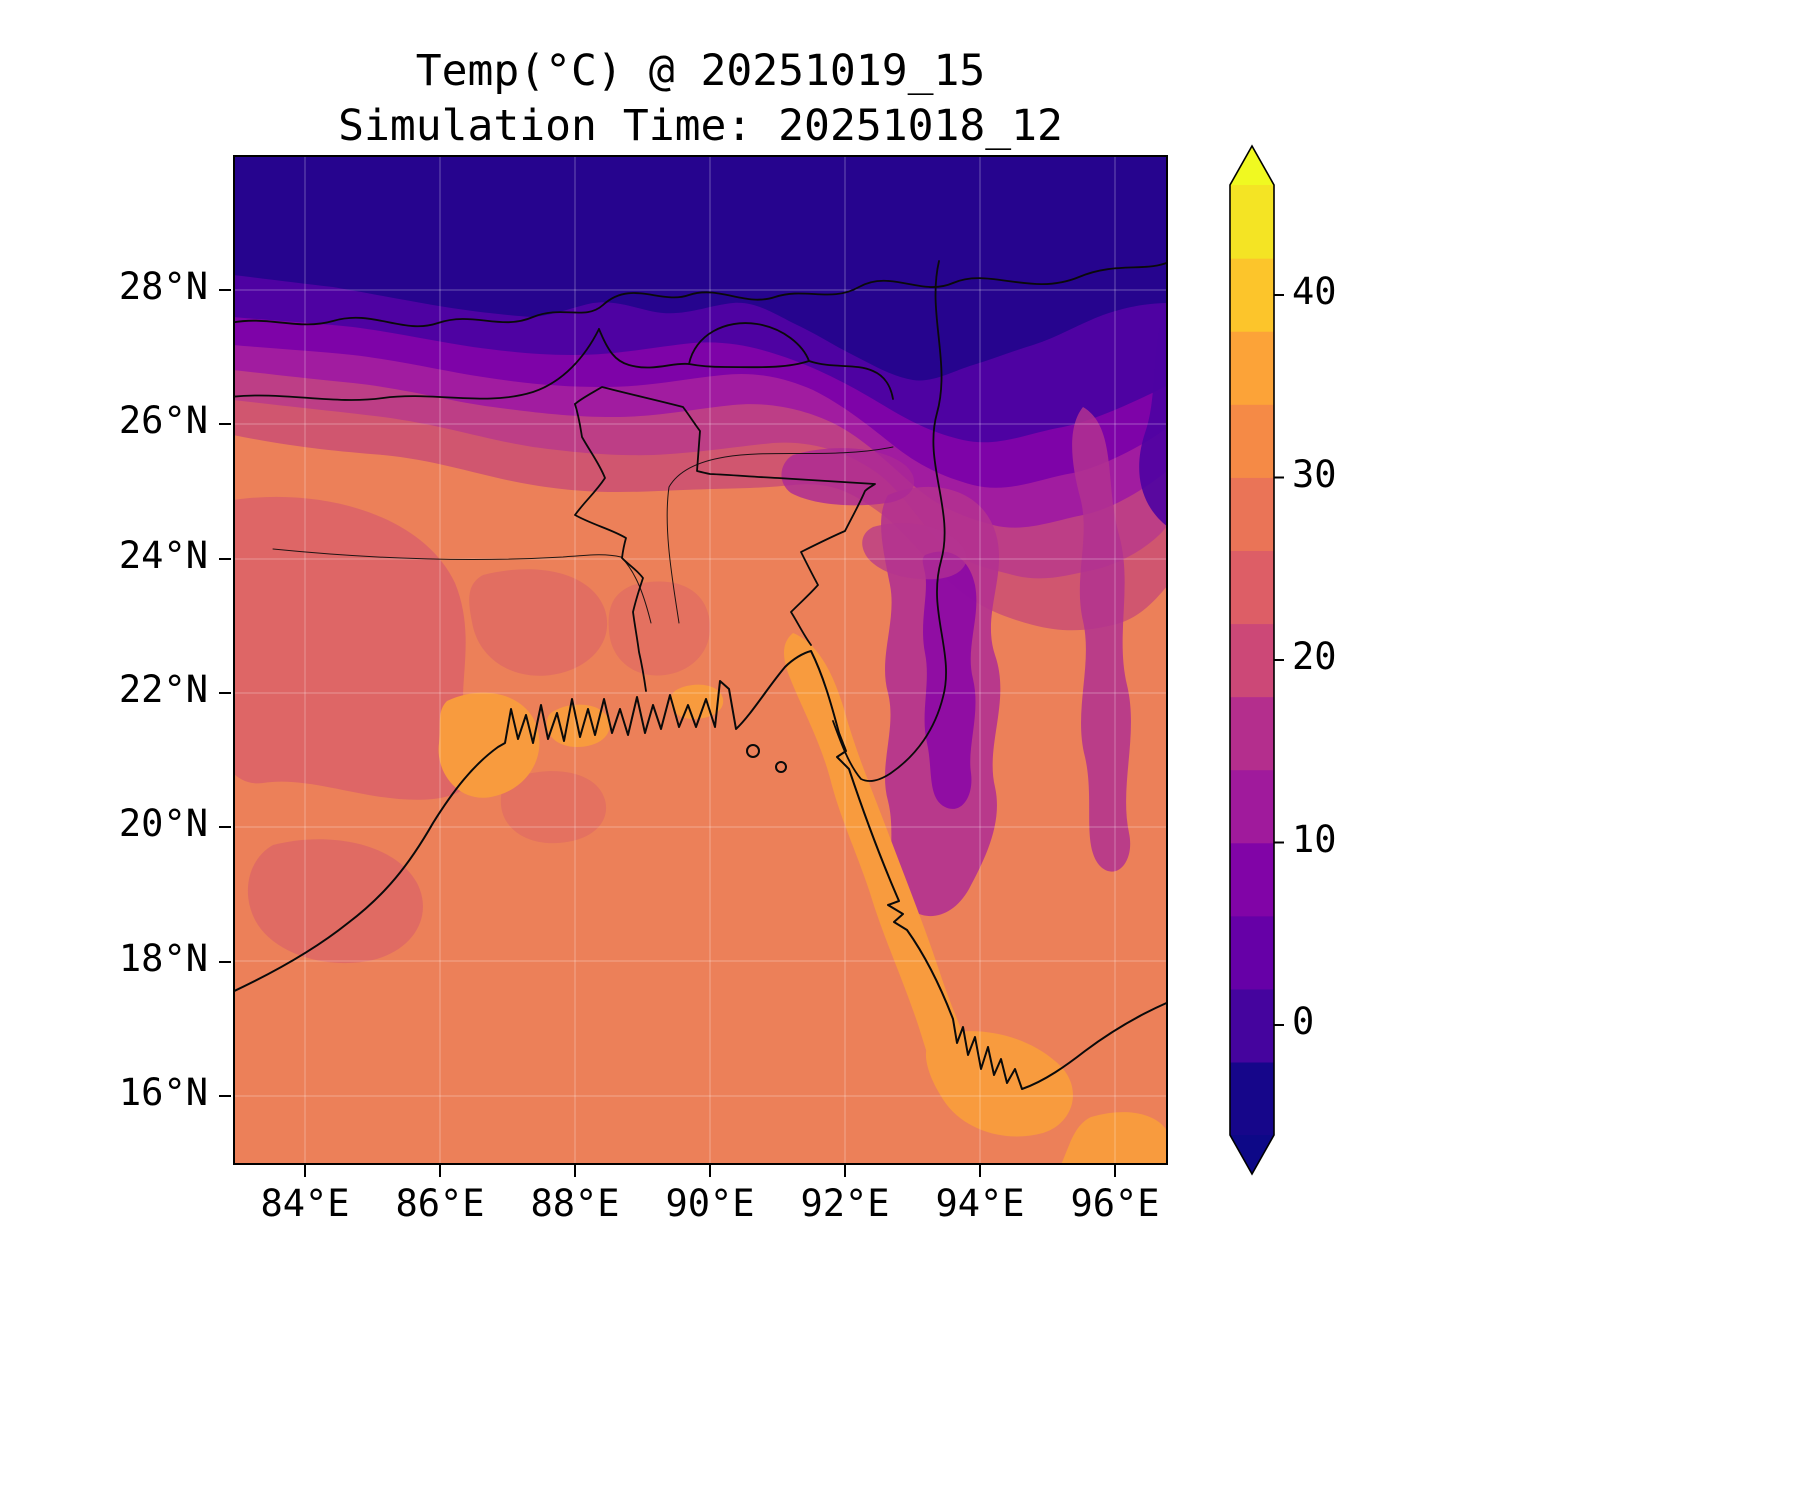 The height and width of the screenshot is (1500, 1800). I want to click on contour-band-darkblue, so click(700, 268).